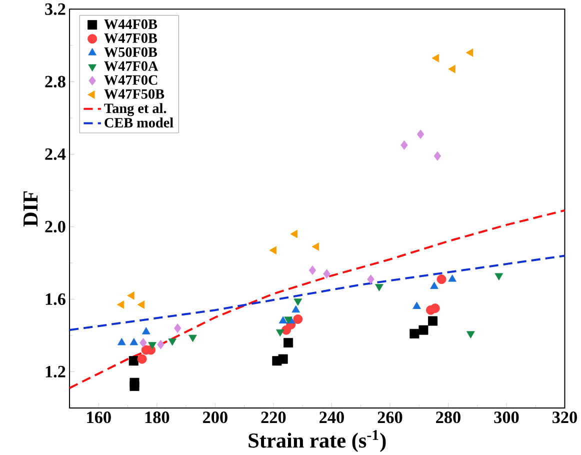  Describe the element at coordinates (56, 299) in the screenshot. I see `y-tick-label: 1.6` at that location.